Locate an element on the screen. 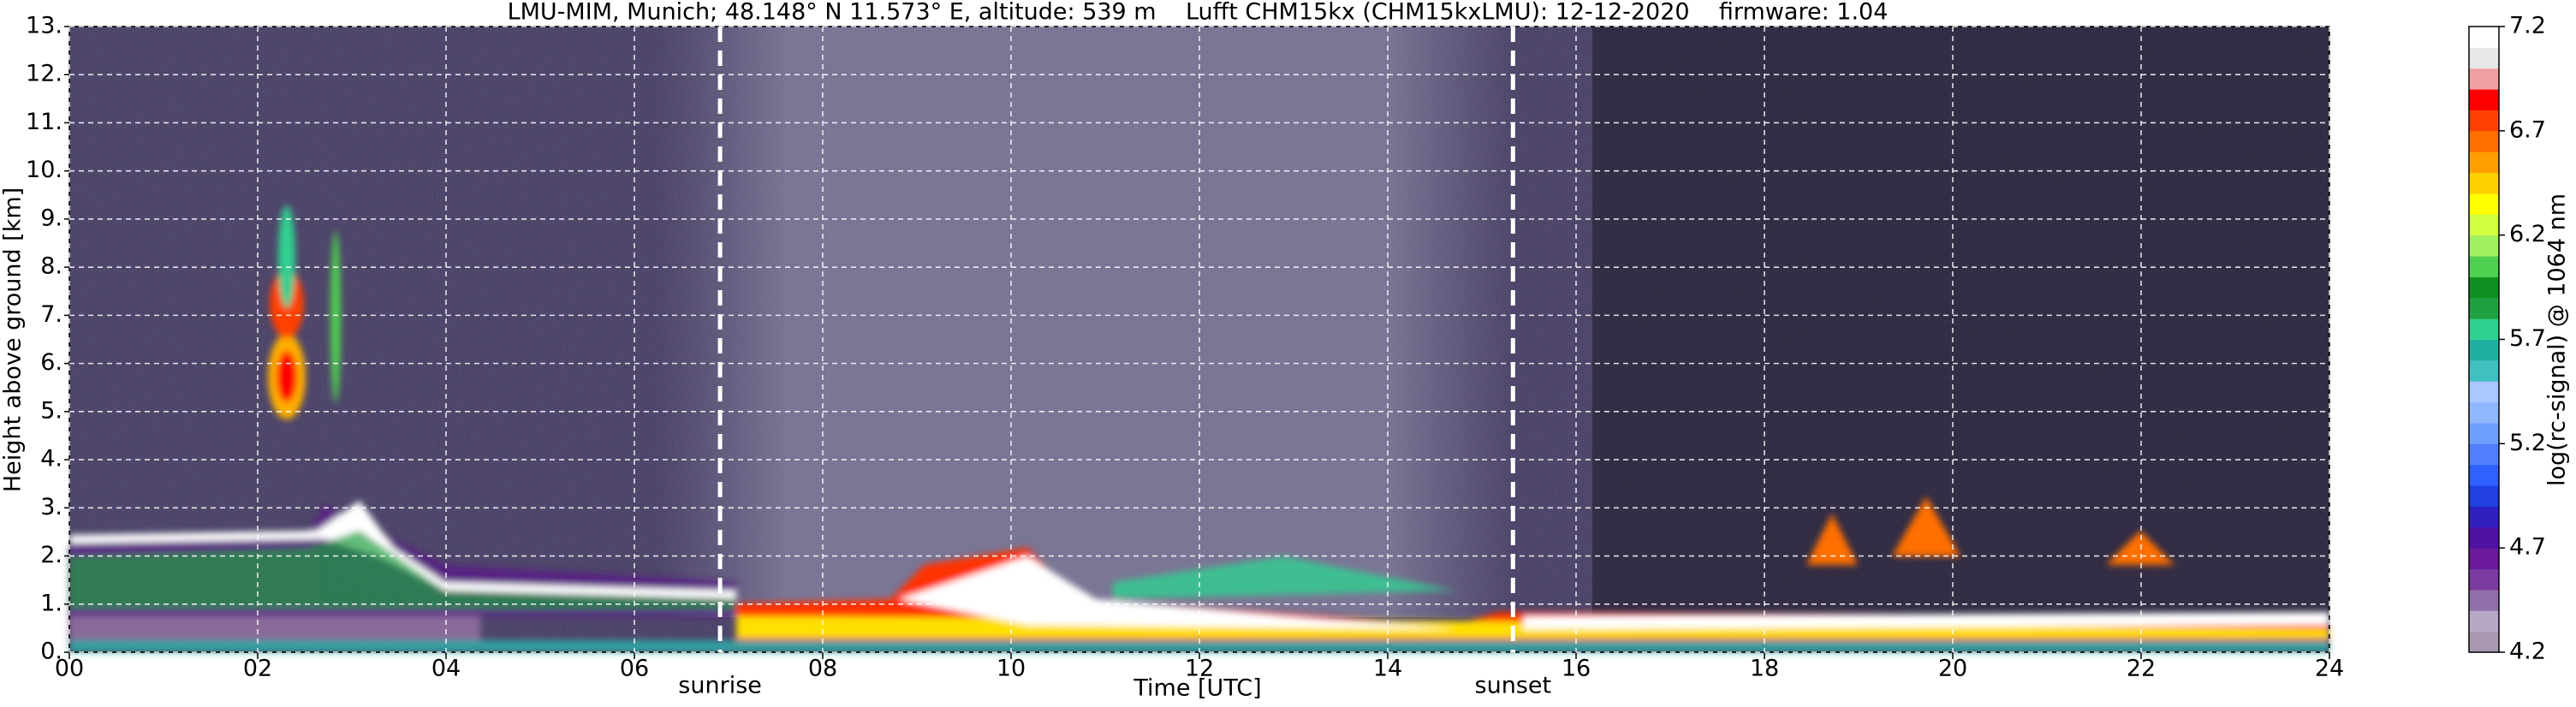 Image resolution: width=2576 pixels, height=707 pixels. x-tick-label: 08 is located at coordinates (823, 669).